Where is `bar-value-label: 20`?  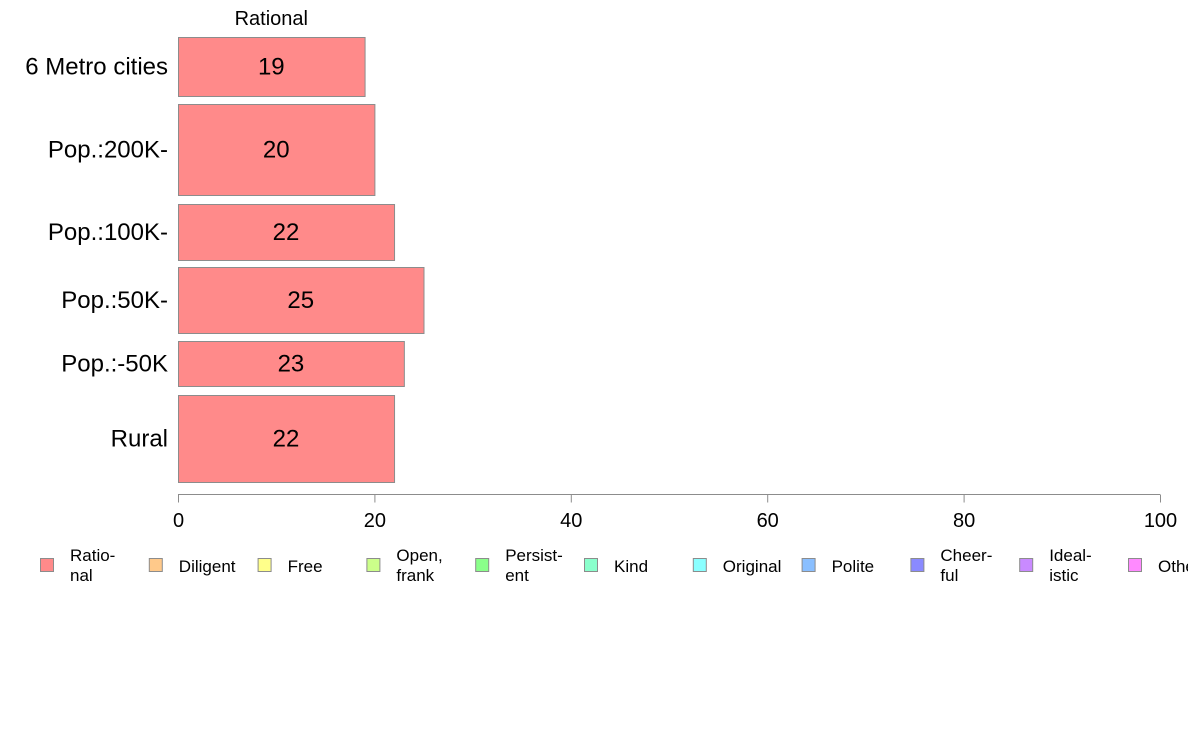 bar-value-label: 20 is located at coordinates (276, 150).